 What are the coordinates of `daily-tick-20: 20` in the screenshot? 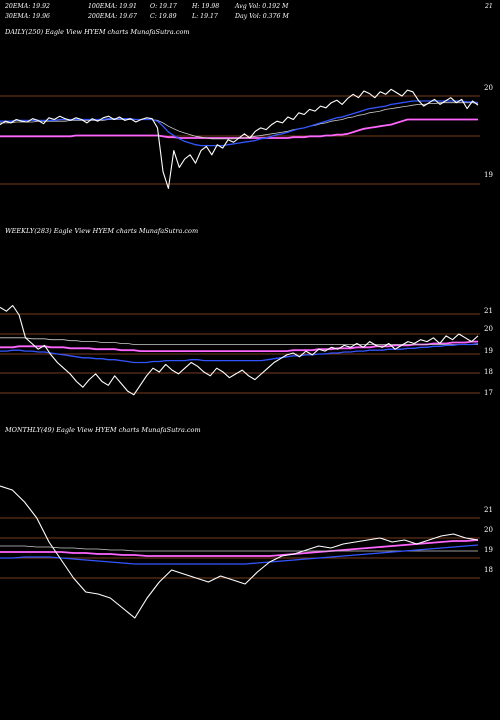 It's located at (488, 88).